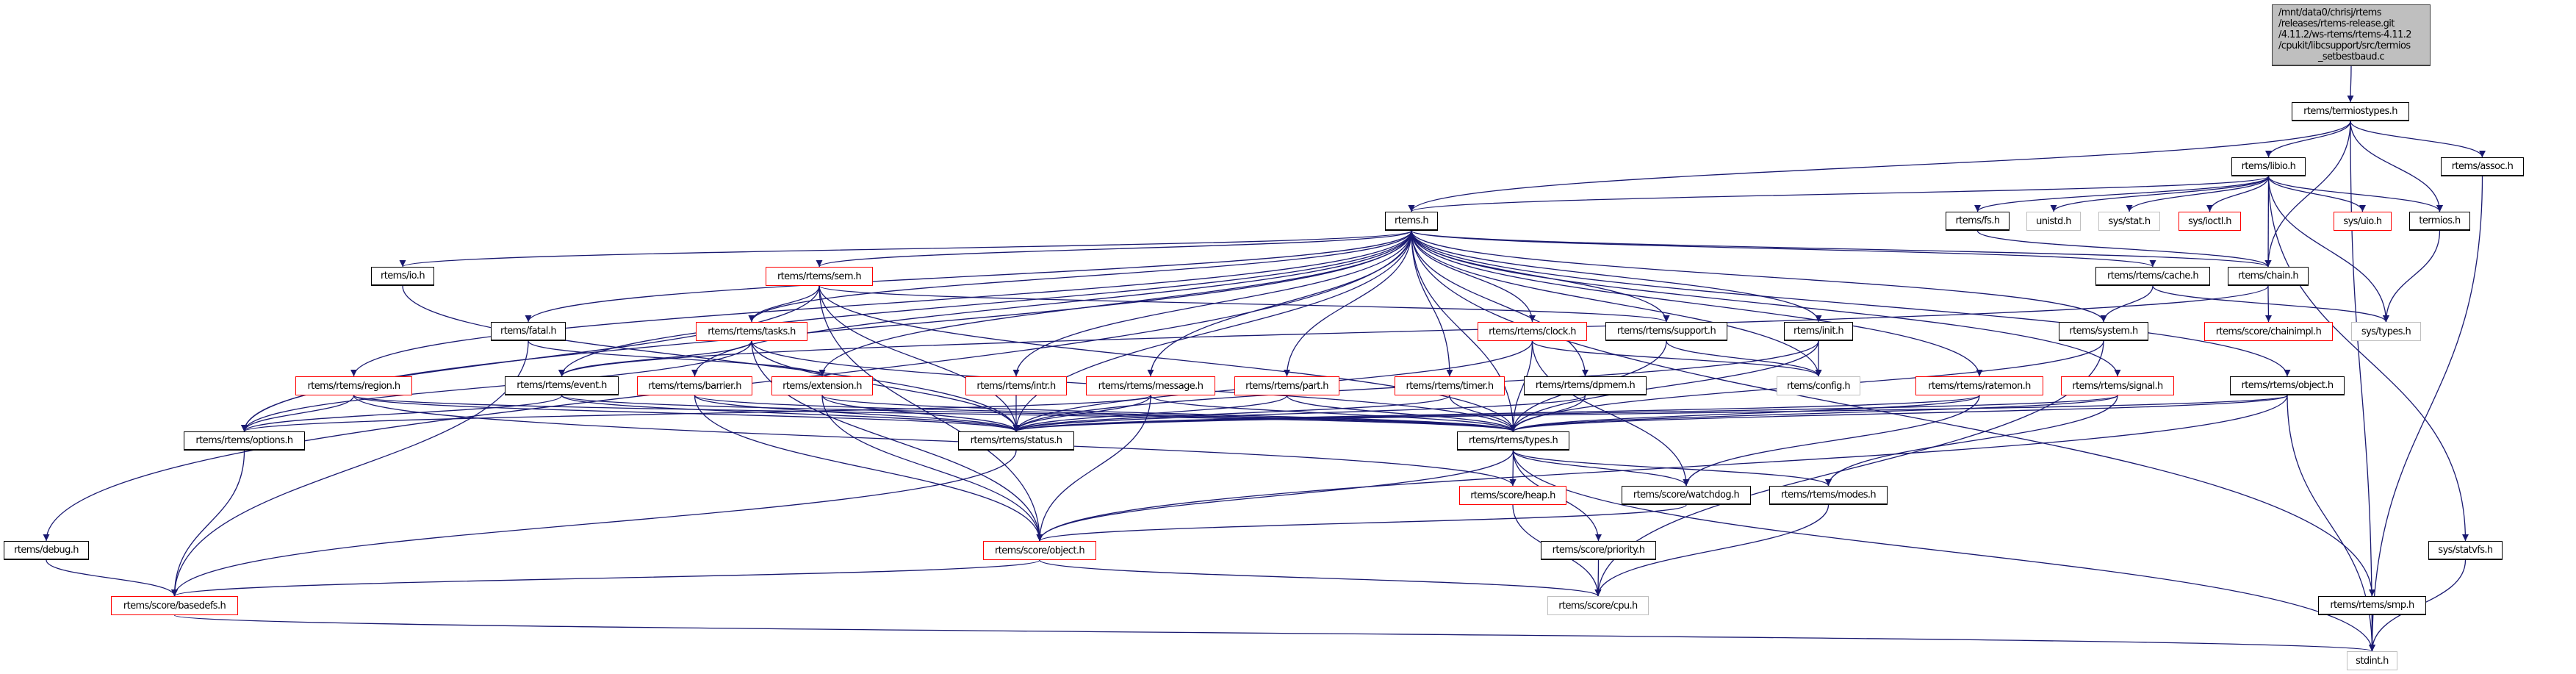 Image resolution: width=2576 pixels, height=674 pixels. I want to click on edge-rtems-to-ratemon, so click(1697, 303).